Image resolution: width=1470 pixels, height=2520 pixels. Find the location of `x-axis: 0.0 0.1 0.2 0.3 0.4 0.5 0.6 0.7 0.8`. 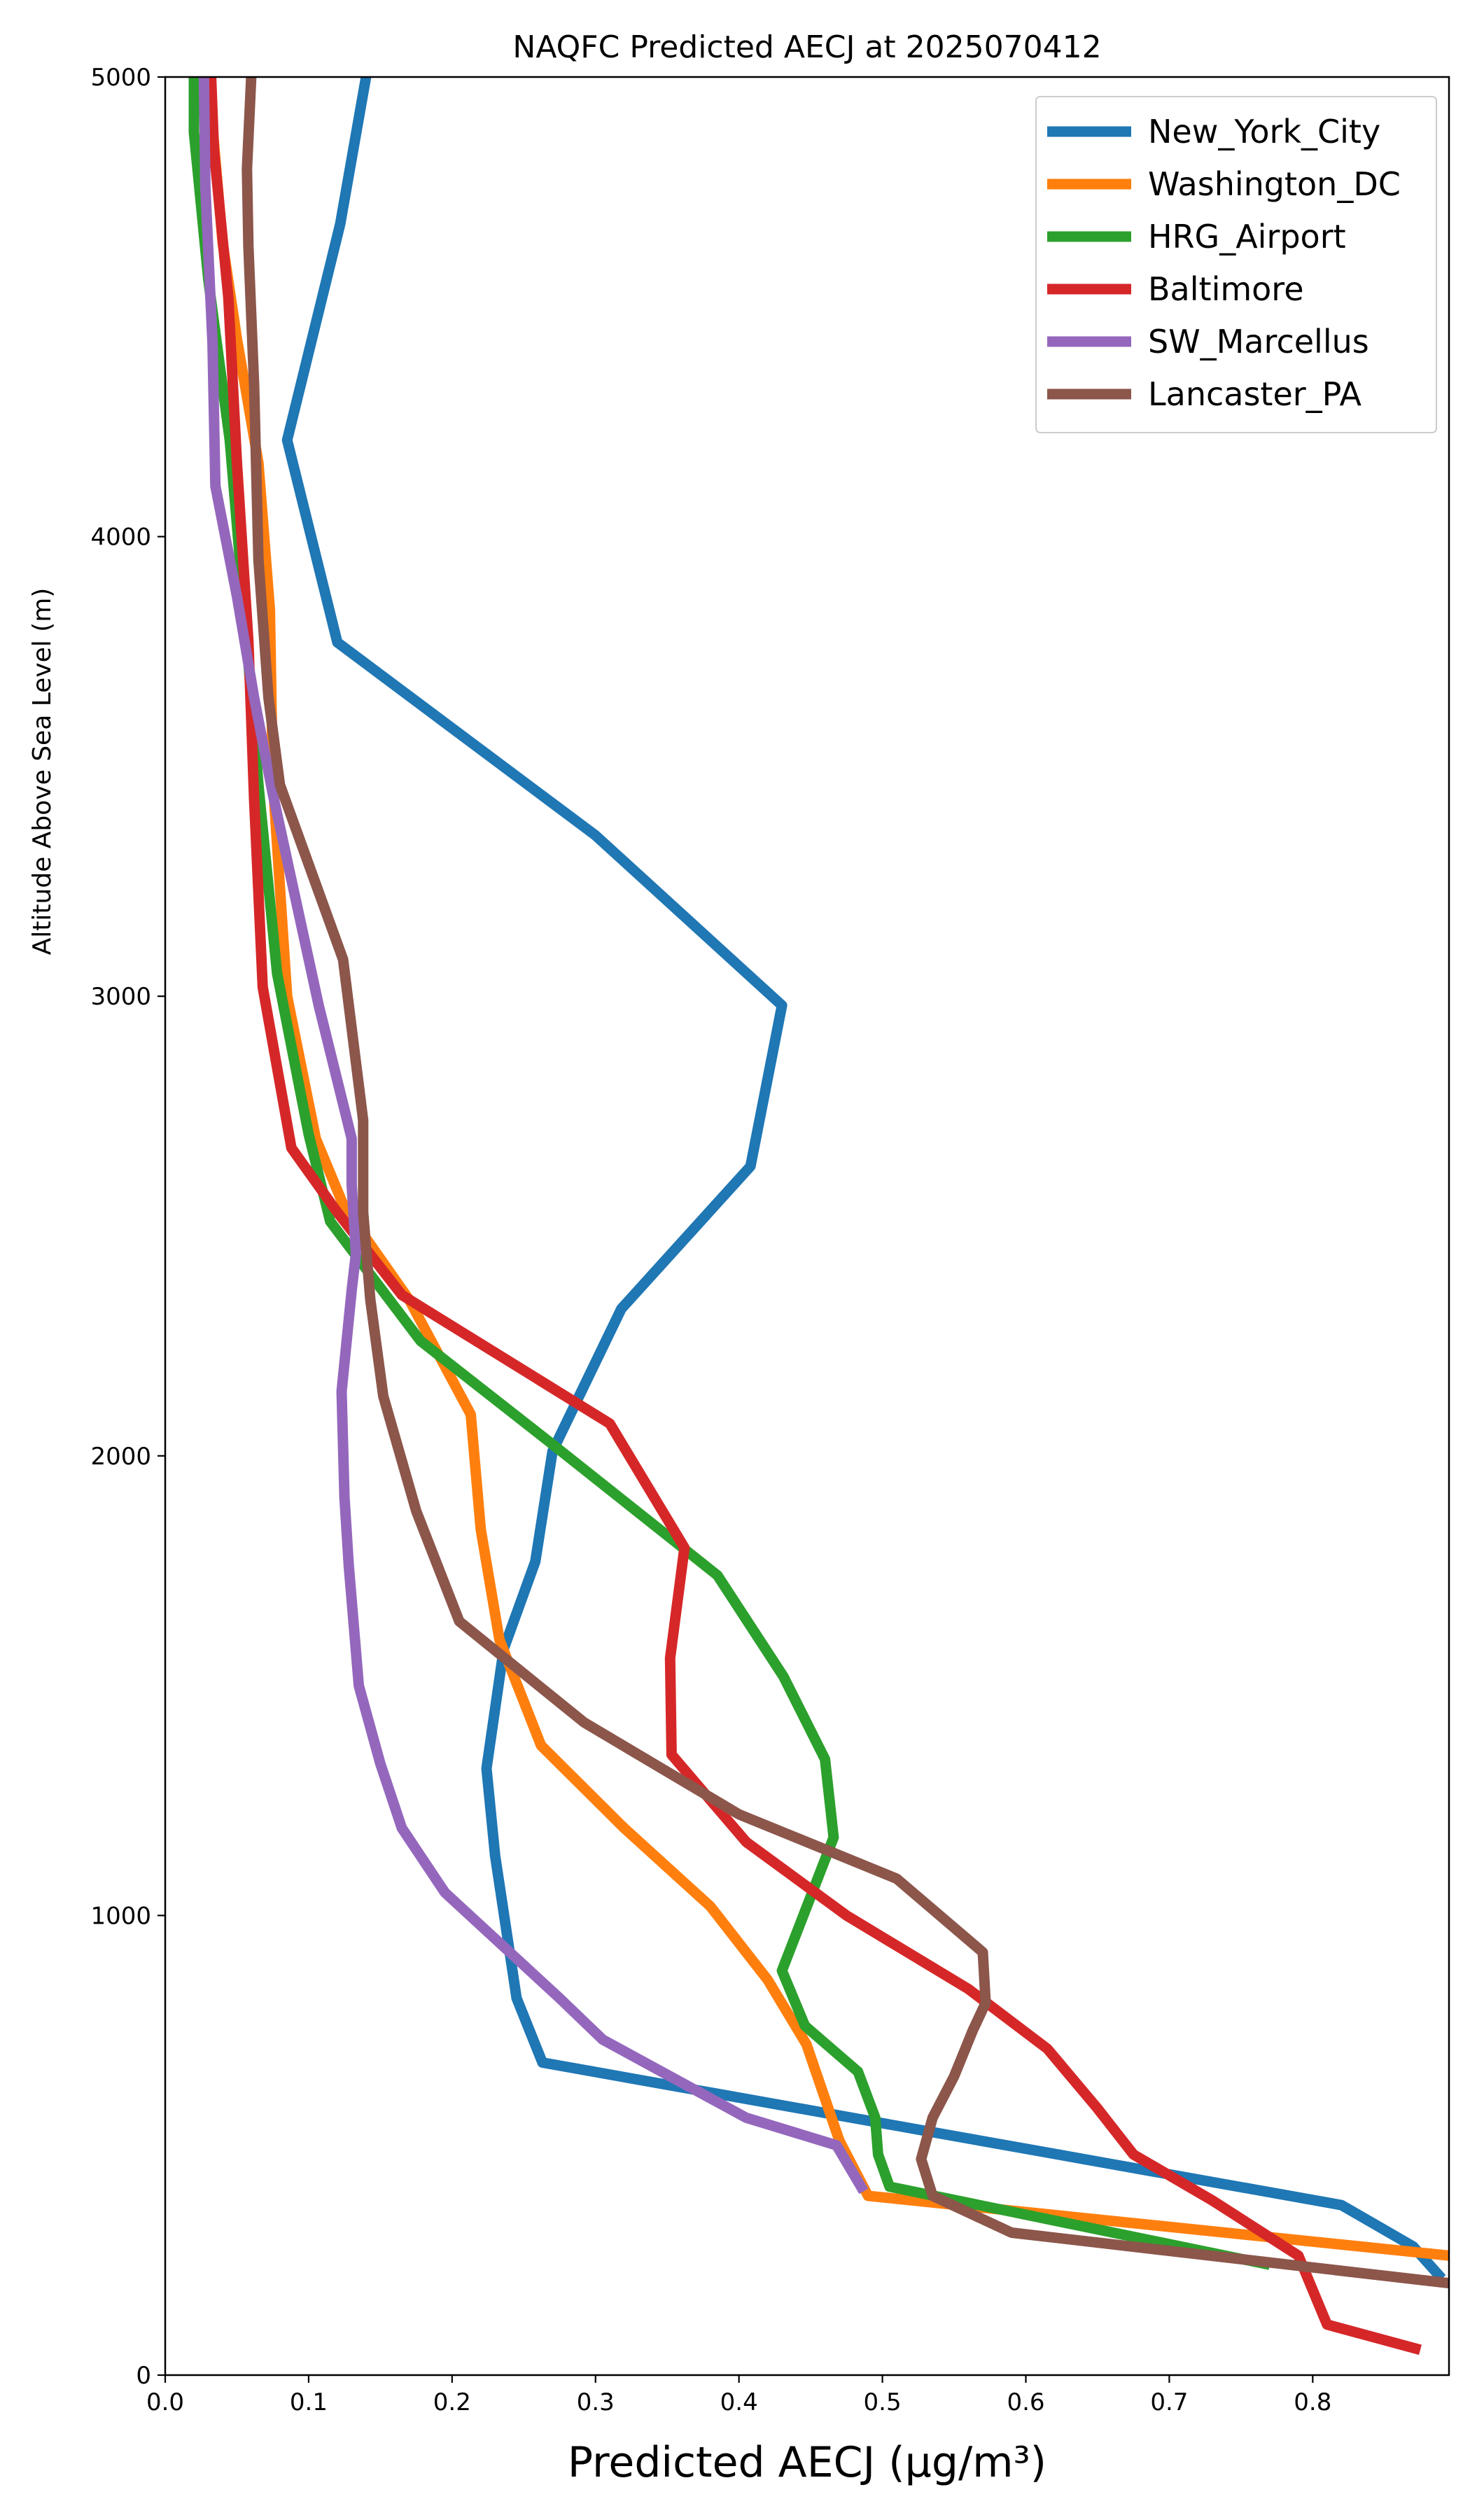

x-axis: 0.0 0.1 0.2 0.3 0.4 0.5 0.6 0.7 0.8 is located at coordinates (738, 2395).